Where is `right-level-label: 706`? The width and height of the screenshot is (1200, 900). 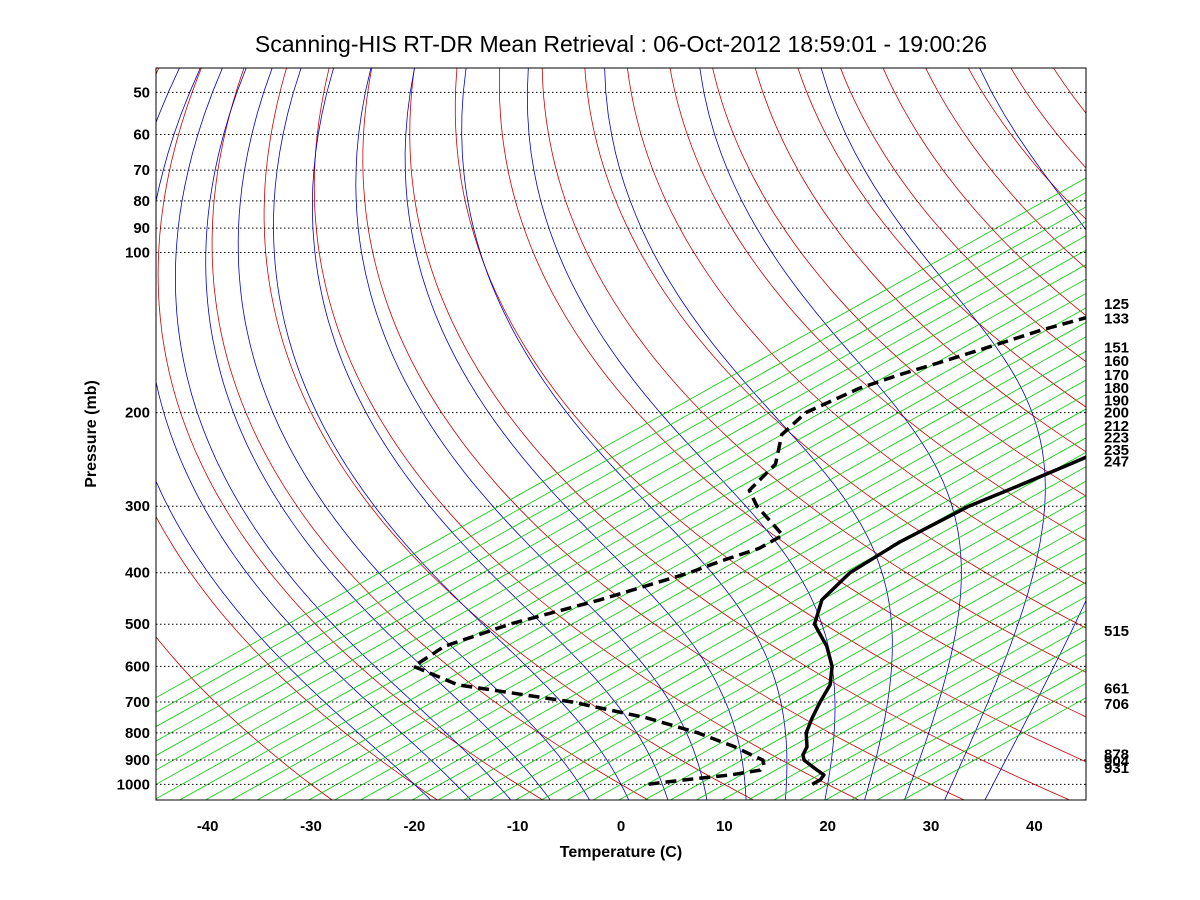
right-level-label: 706 is located at coordinates (1116, 704).